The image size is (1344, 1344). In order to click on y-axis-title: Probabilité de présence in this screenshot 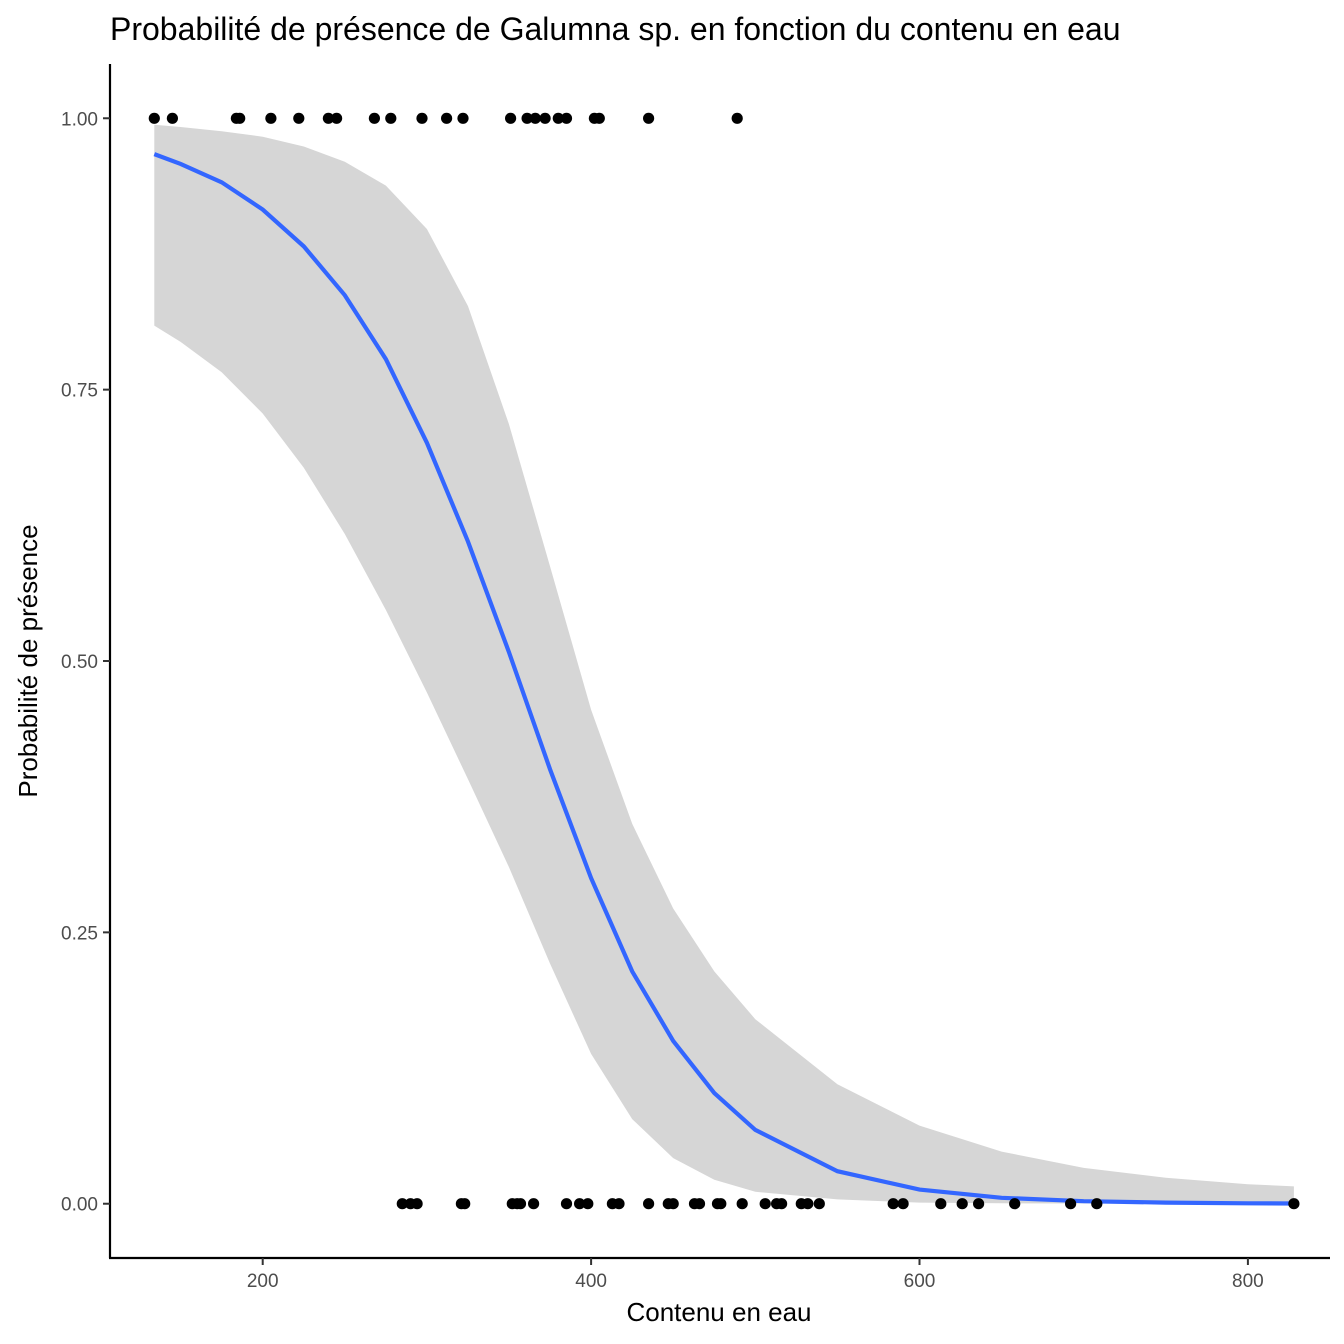, I will do `click(28, 660)`.